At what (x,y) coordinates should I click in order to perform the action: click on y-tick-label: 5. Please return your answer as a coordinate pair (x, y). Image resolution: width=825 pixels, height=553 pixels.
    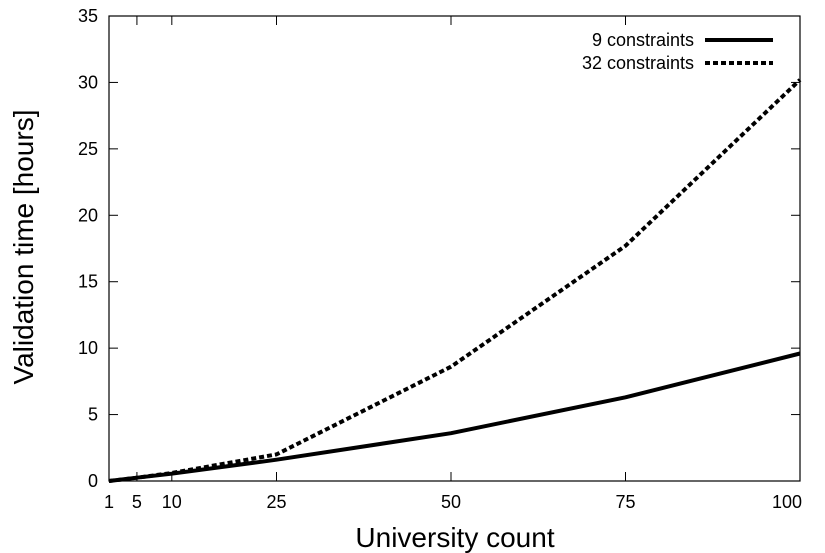
    Looking at the image, I should click on (93, 415).